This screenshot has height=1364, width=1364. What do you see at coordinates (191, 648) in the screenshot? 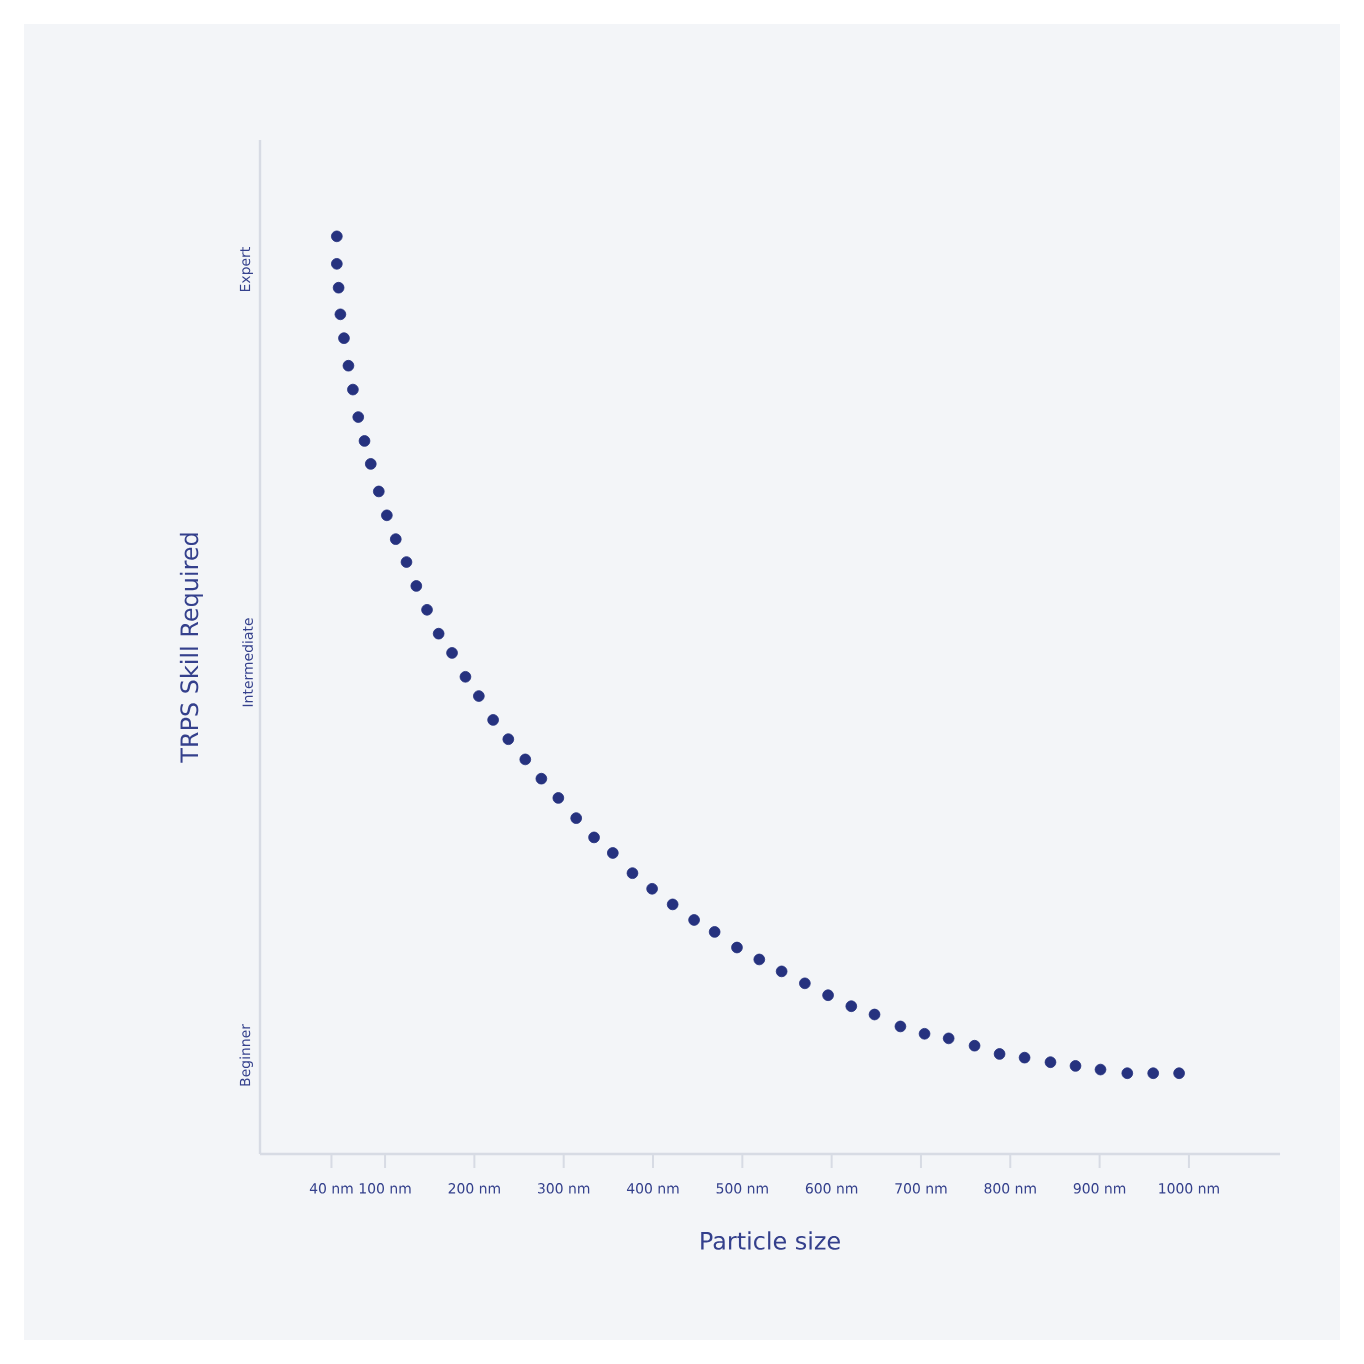
I see `y-axis-title: TRPS Skill Required` at bounding box center [191, 648].